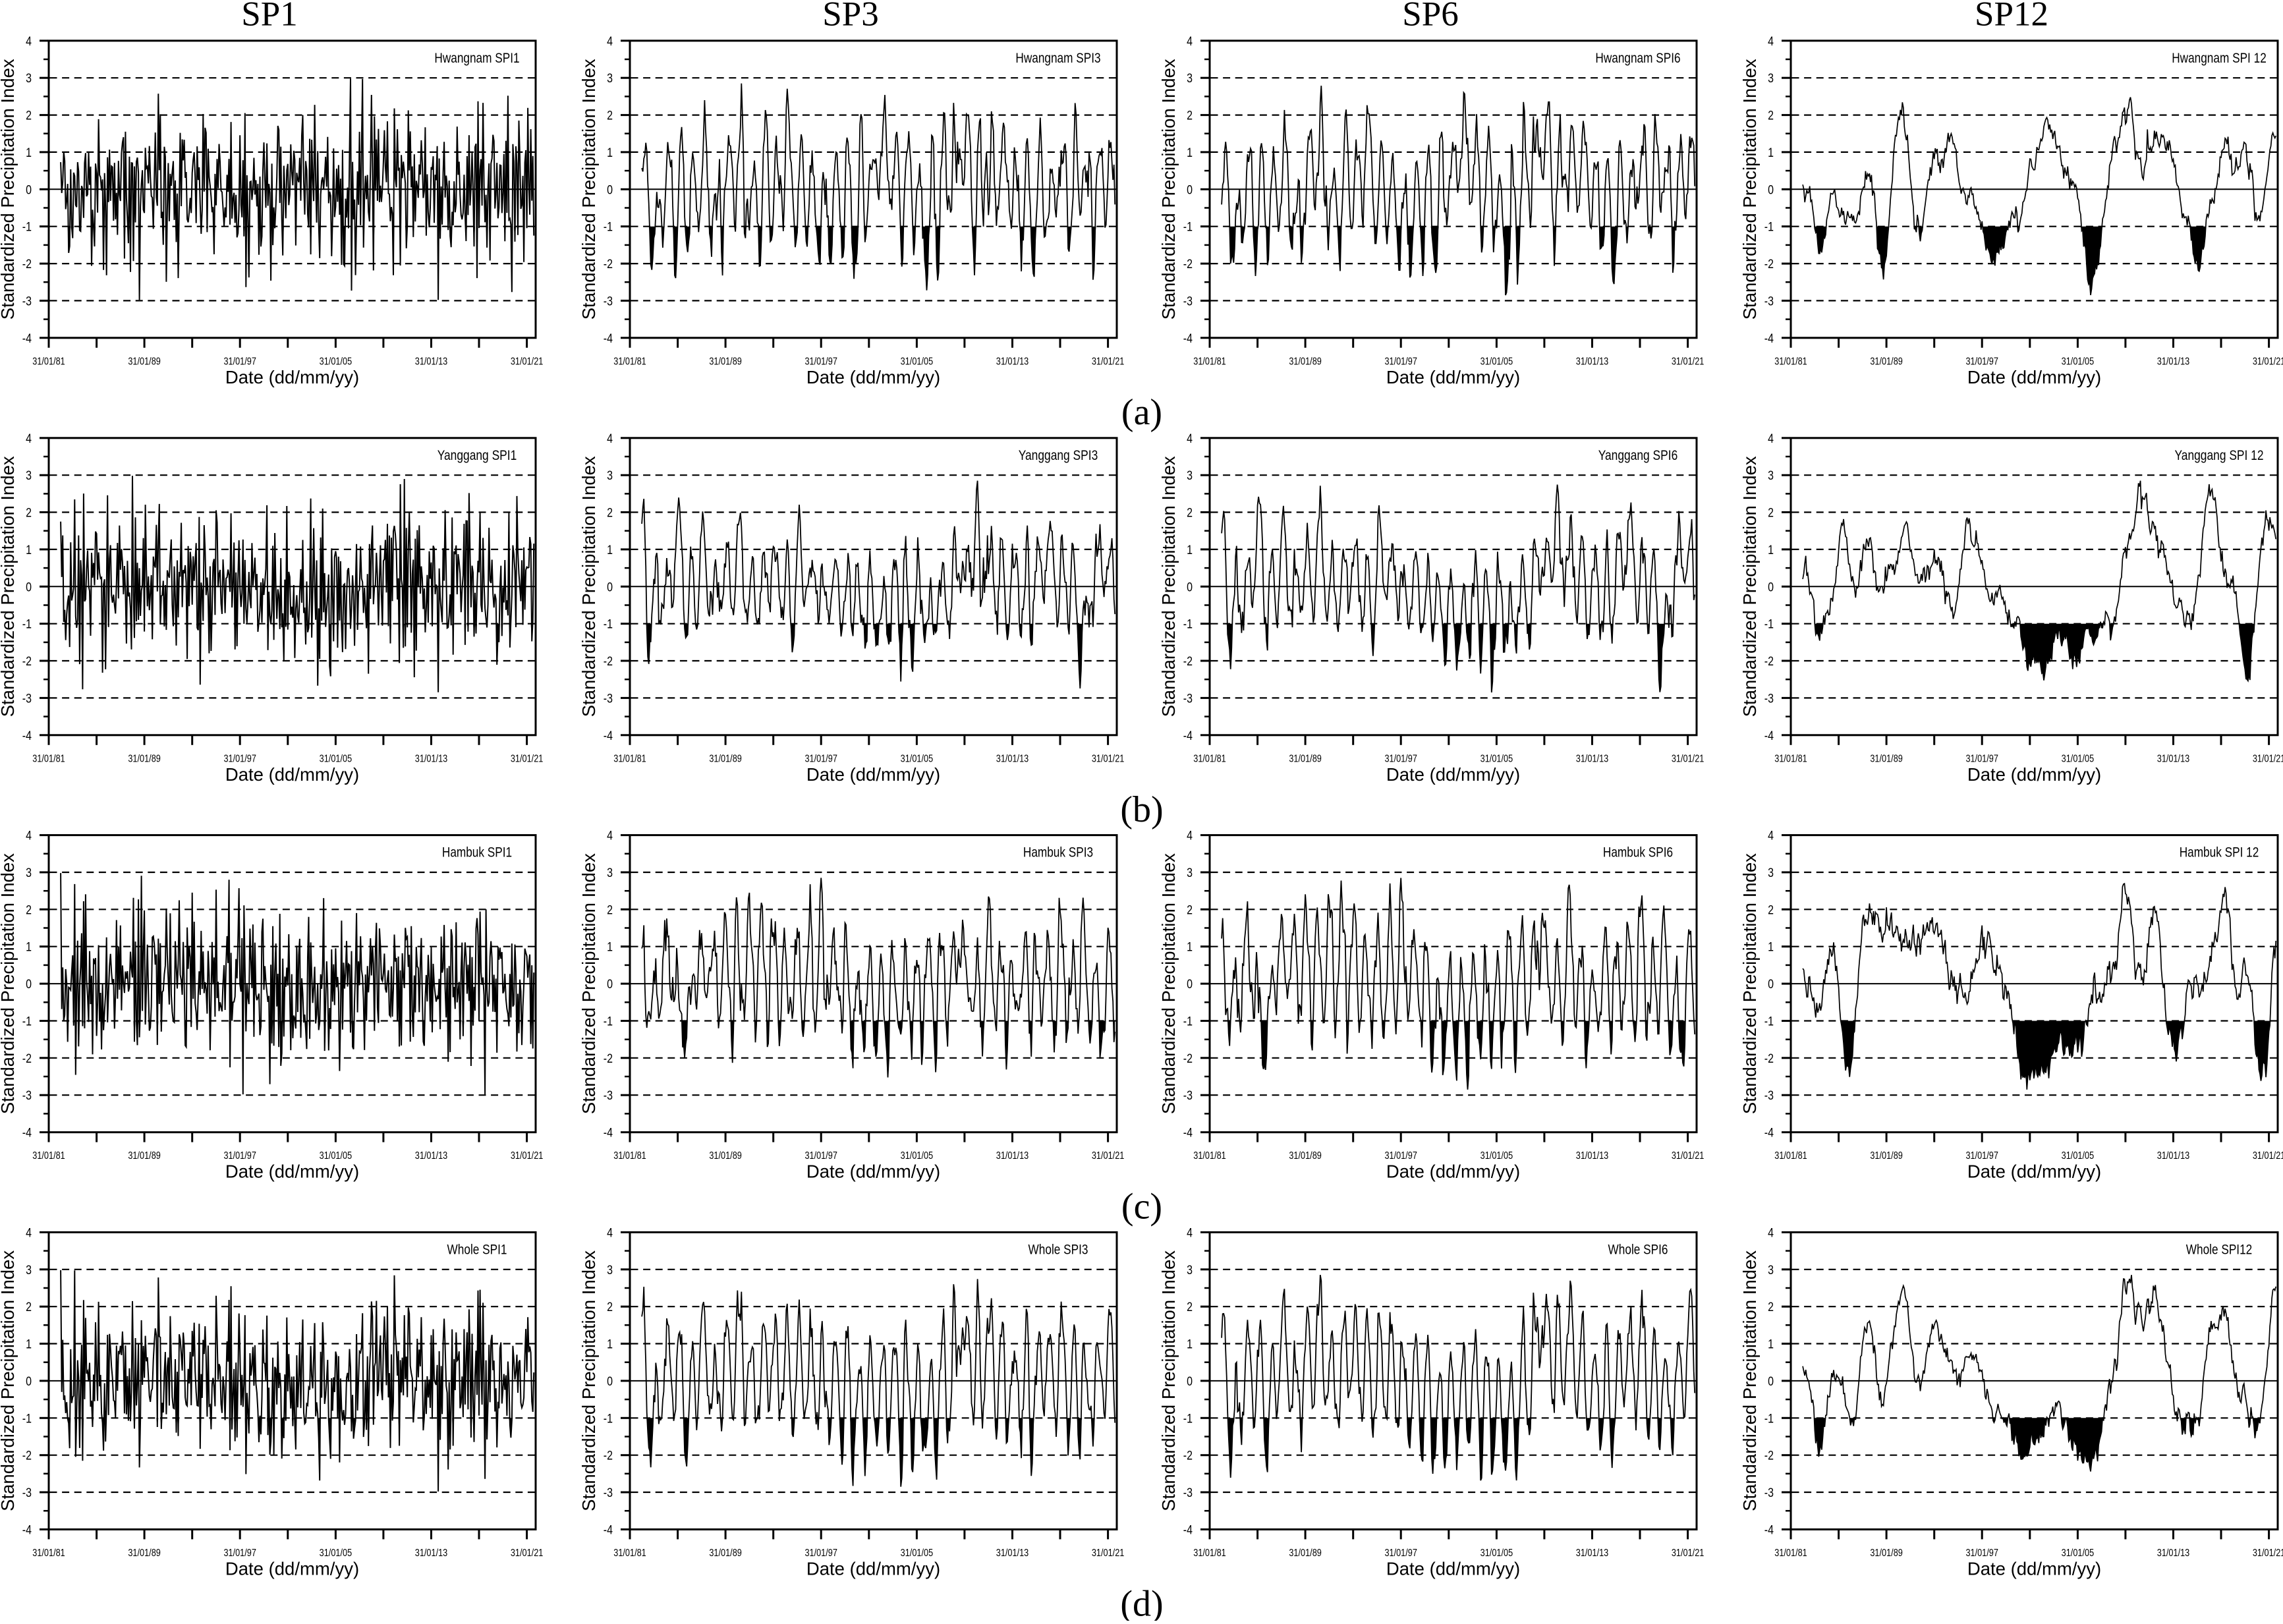 The width and height of the screenshot is (2283, 1624). I want to click on svg-text: Whole SPI1, so click(477, 1249).